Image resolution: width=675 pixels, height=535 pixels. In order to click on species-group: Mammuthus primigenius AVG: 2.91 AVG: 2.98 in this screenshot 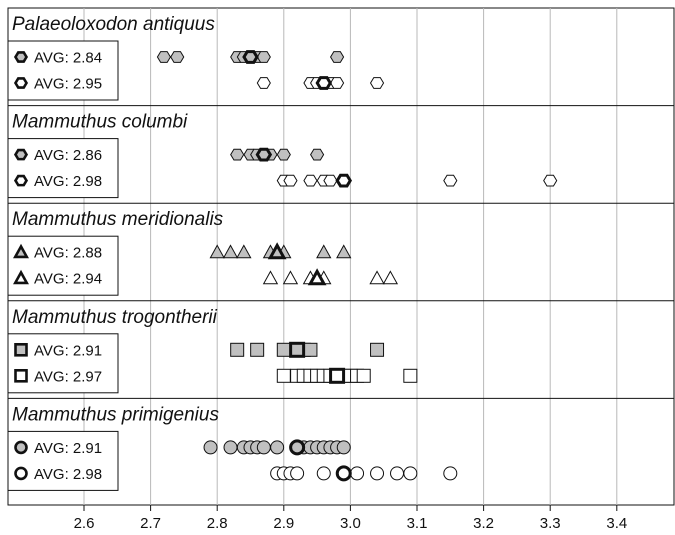, I will do `click(232, 447)`.